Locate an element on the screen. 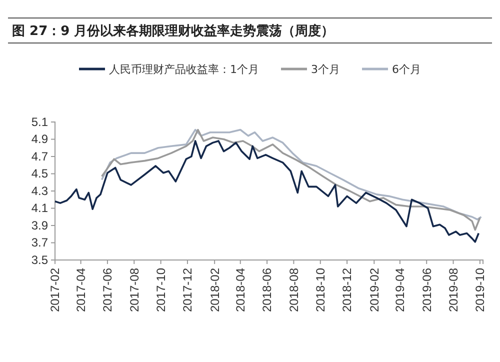  y-tick-label: 3.9 is located at coordinates (39, 225).